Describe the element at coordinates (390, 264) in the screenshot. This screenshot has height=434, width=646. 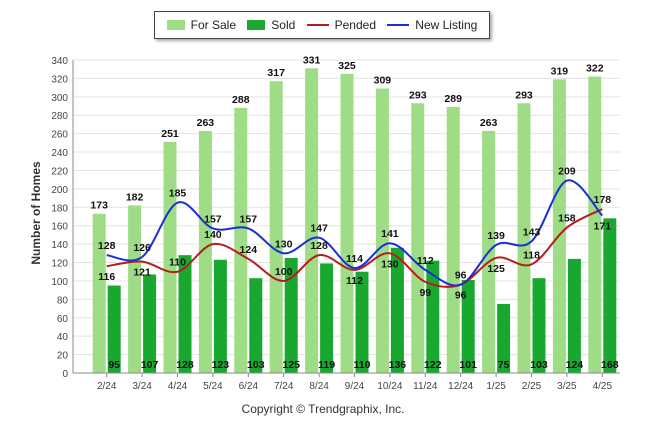
I see `pended-value-label: 130` at that location.